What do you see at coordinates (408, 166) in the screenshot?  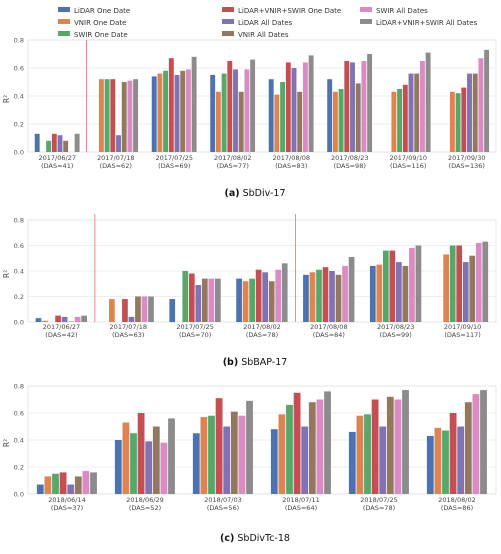 I see `x-tick-sublabel: (DAS=116)` at bounding box center [408, 166].